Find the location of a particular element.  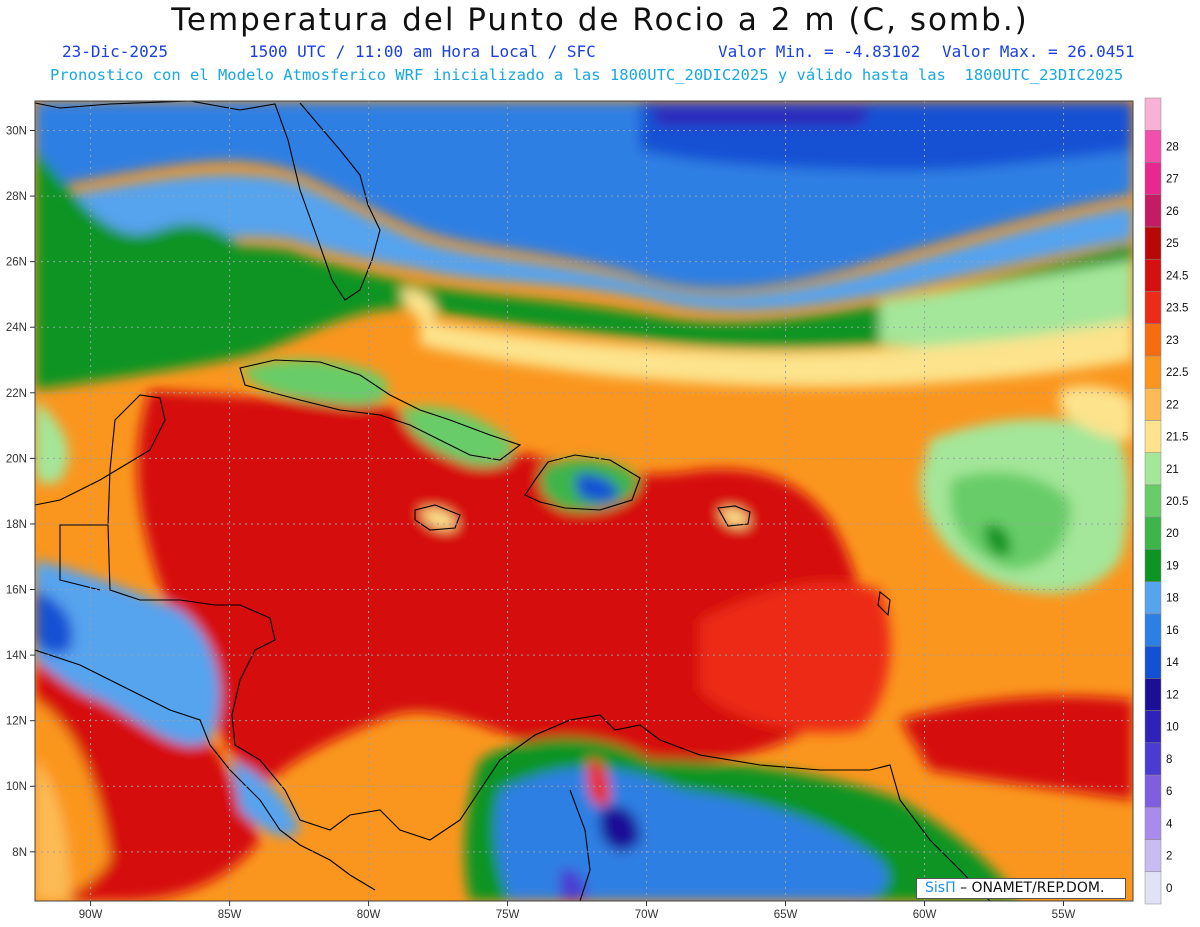

lon-label: 65W is located at coordinates (786, 915).